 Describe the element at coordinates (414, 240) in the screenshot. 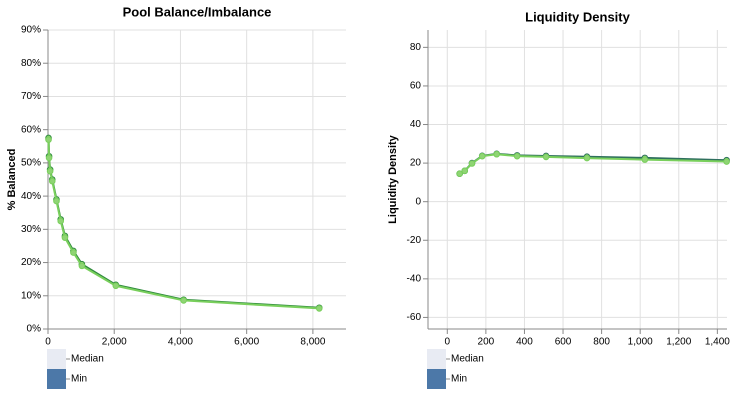

I see `y-tick-label: -20` at that location.